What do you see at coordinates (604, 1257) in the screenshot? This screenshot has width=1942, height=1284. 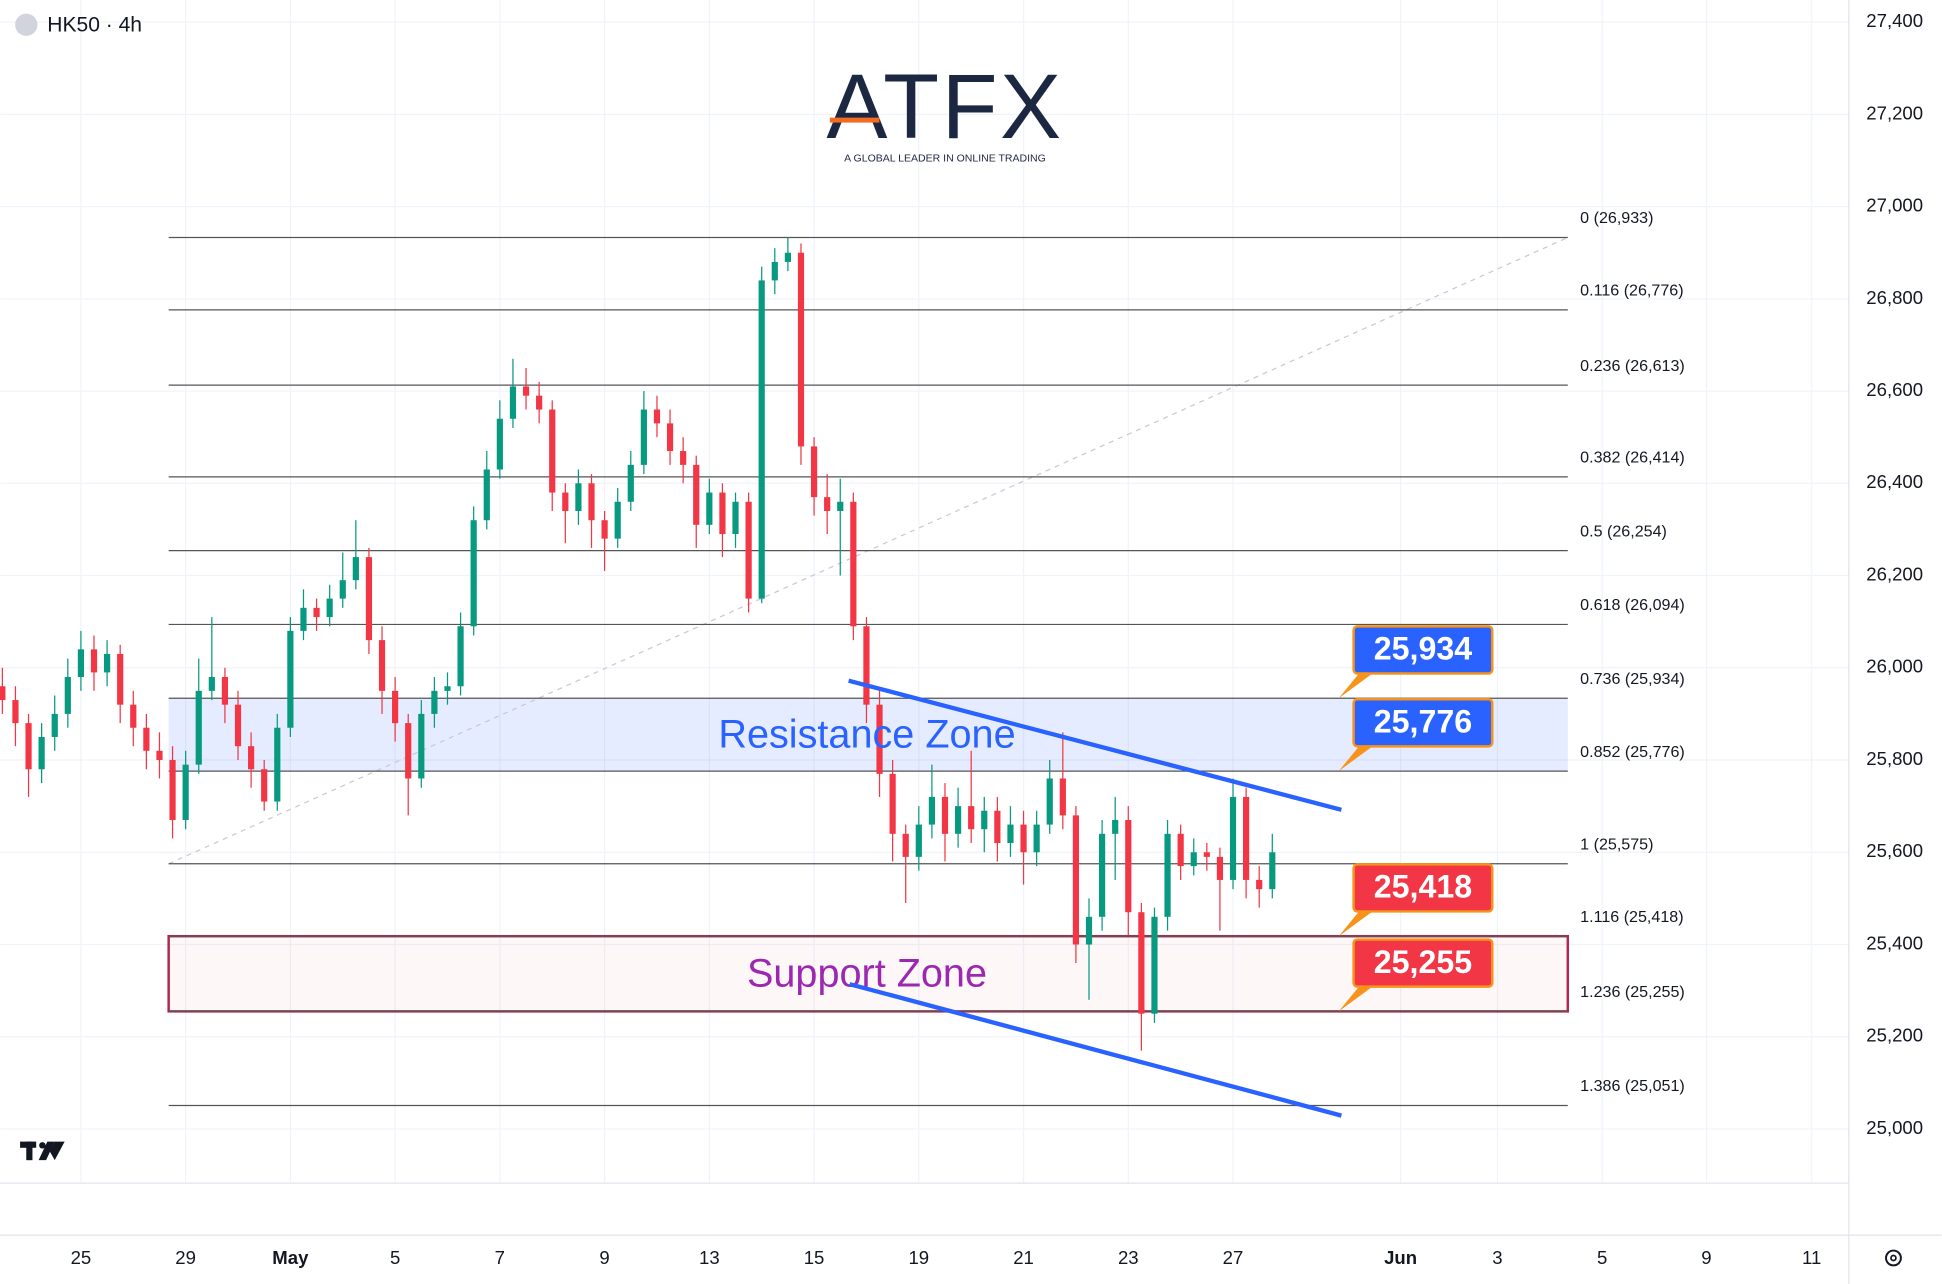 I see `x-tick-label: 9` at bounding box center [604, 1257].